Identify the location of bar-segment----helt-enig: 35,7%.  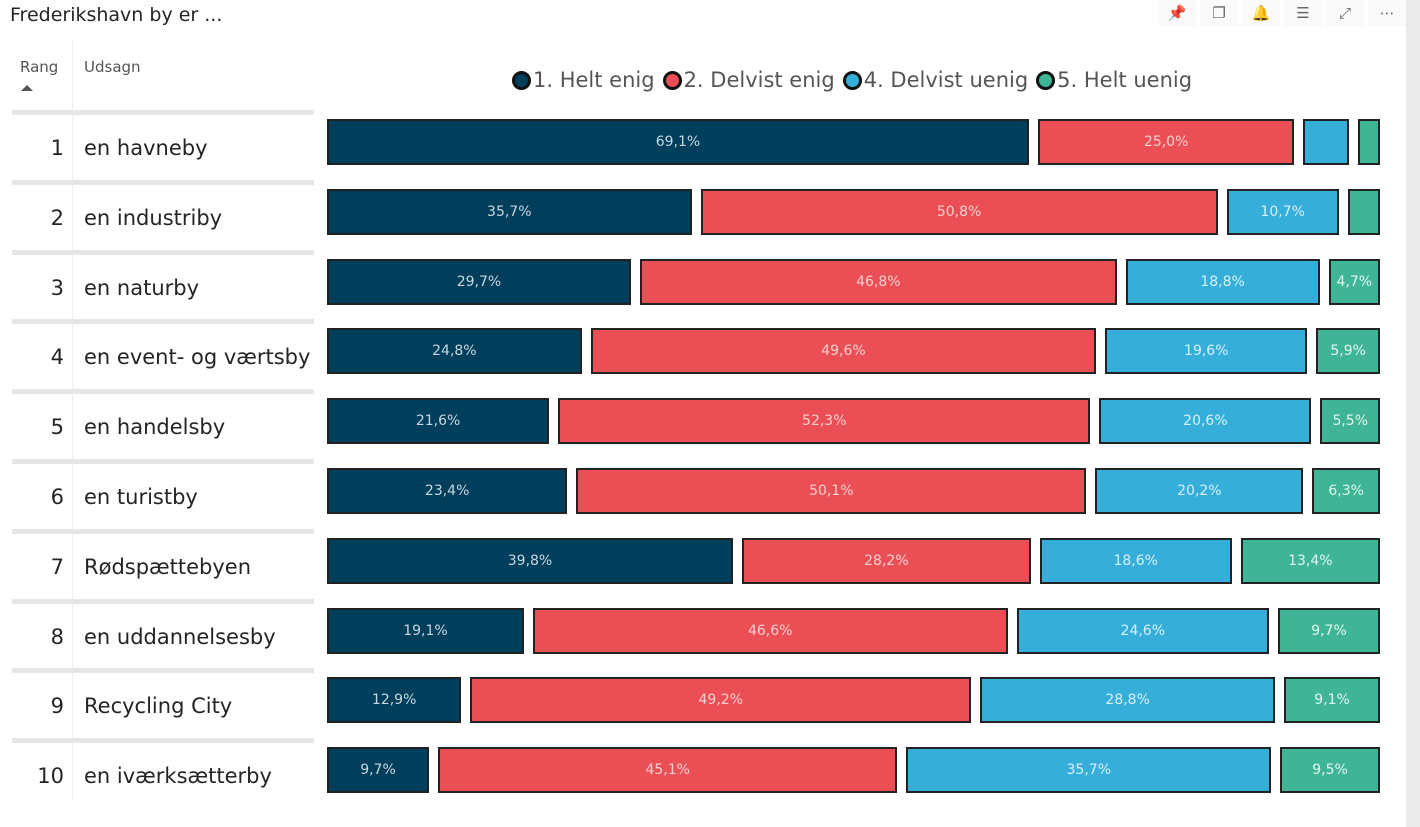
(509, 211).